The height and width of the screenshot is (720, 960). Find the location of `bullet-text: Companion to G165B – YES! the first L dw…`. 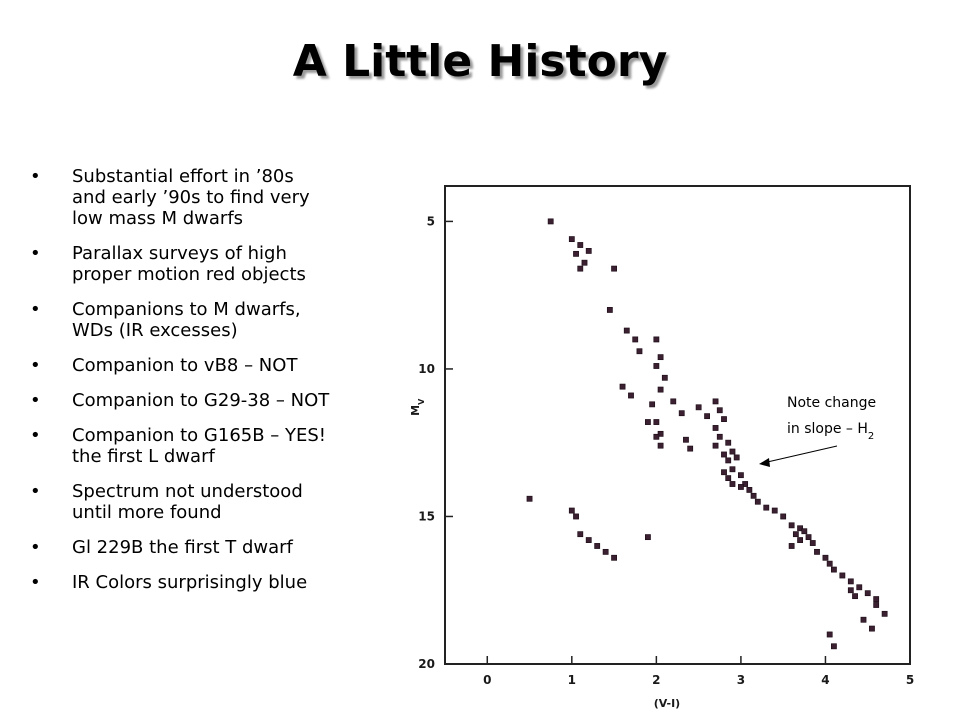

bullet-text: Companion to G165B – YES! the first L dw… is located at coordinates (199, 446).